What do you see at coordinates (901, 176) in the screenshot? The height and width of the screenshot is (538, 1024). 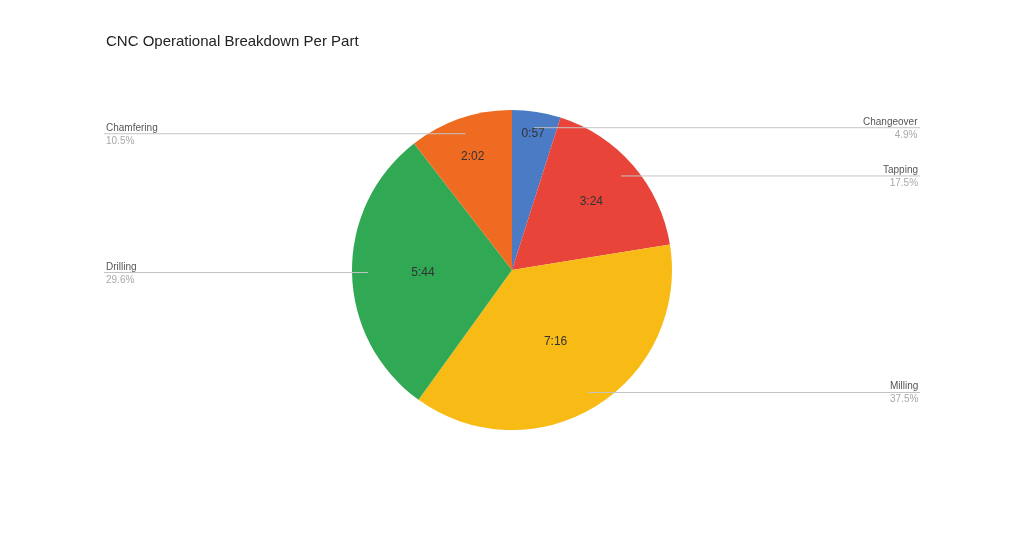 I see `slice-label: Tapping 17.5%` at bounding box center [901, 176].